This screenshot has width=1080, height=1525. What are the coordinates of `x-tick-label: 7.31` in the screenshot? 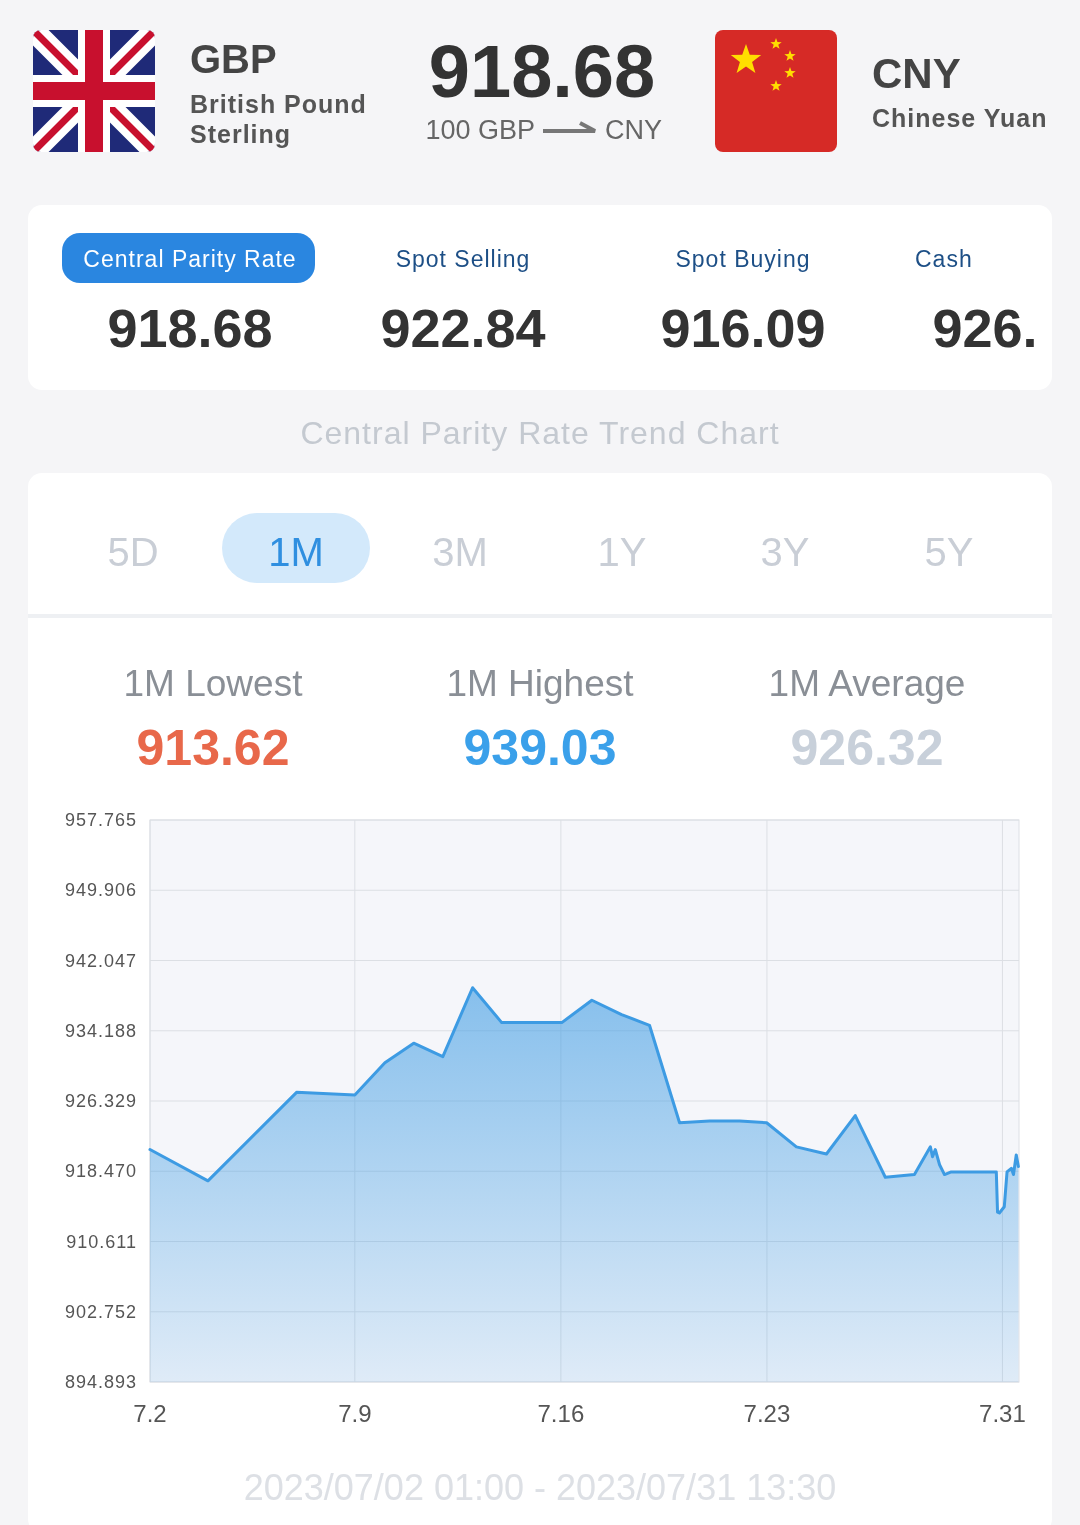 It's located at (1002, 1413).